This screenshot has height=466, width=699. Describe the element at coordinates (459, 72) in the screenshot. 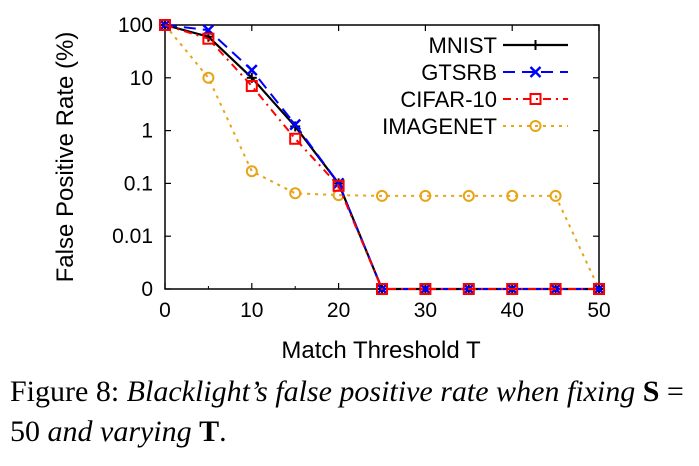

I see `legend-label: GTSRB` at that location.